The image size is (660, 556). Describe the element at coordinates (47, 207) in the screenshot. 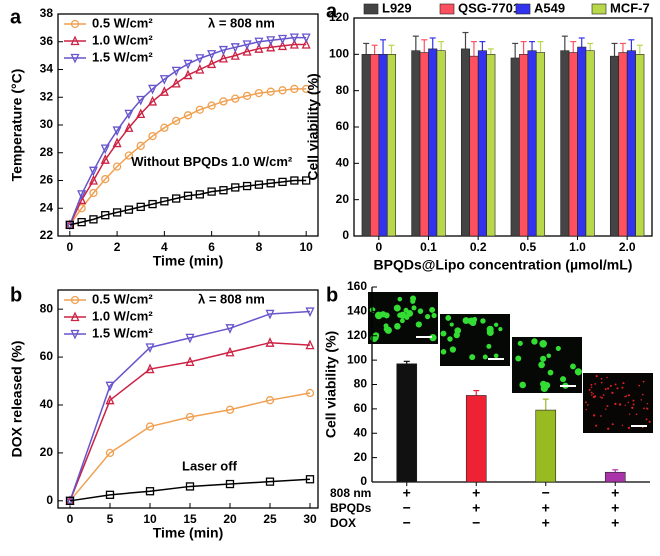

I see `y-tick-label: 24` at that location.